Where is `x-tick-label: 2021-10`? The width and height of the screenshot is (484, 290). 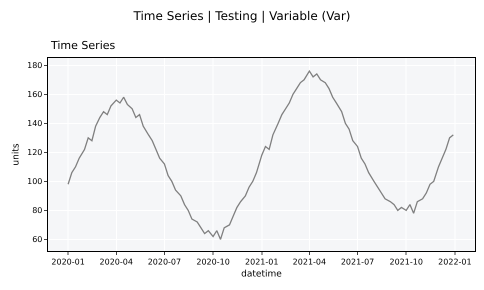 x-tick-label: 2021-10 is located at coordinates (406, 262).